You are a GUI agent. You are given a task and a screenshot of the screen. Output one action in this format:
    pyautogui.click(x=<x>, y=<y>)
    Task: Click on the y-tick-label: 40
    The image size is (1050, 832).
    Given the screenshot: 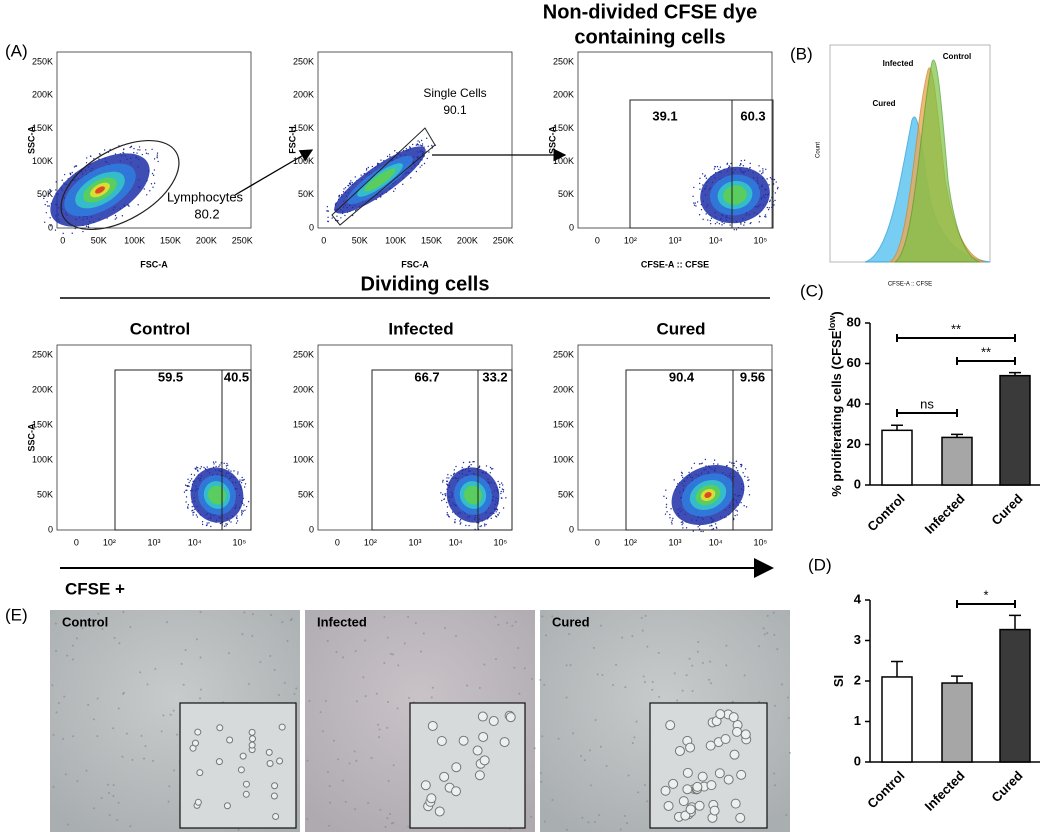 What is the action you would take?
    pyautogui.click(x=854, y=402)
    